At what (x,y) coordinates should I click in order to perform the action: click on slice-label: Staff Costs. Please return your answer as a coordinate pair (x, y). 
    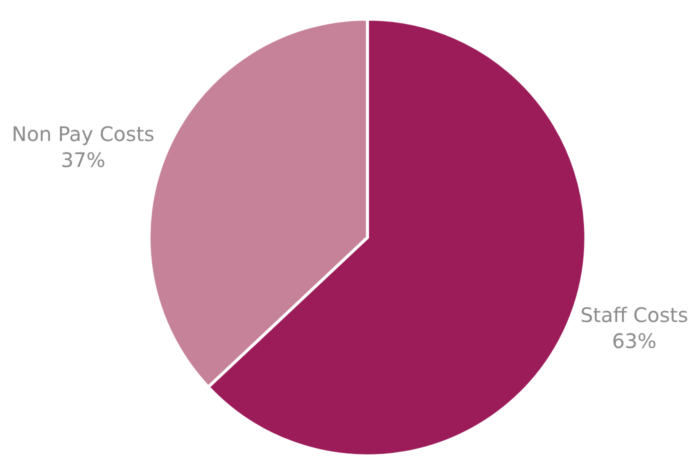
    Looking at the image, I should click on (634, 315).